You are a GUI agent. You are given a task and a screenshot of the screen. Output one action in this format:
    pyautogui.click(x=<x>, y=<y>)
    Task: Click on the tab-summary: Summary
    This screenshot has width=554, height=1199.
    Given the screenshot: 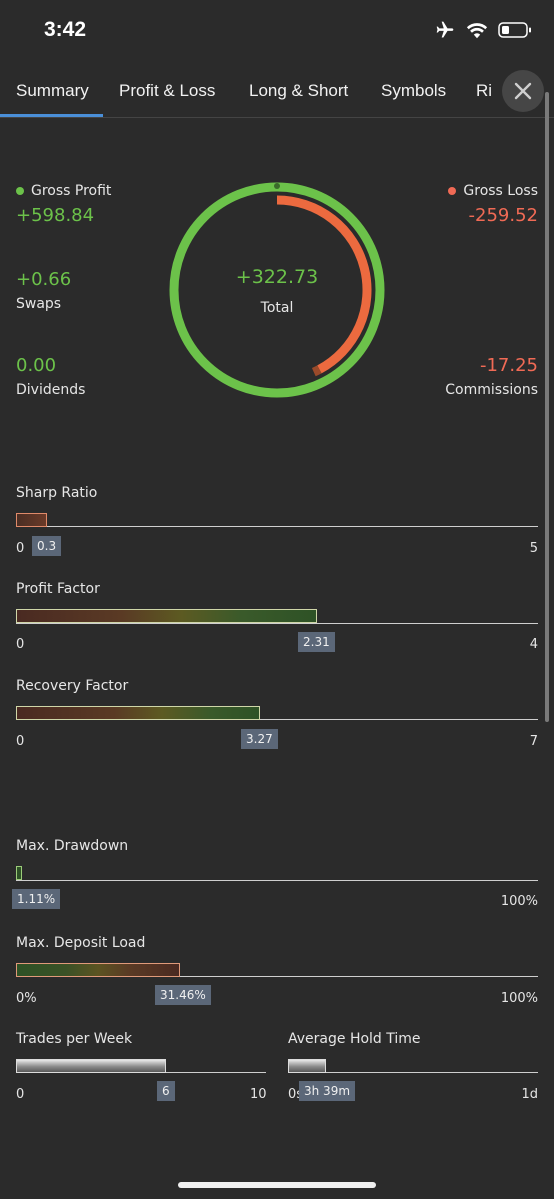 What is the action you would take?
    pyautogui.click(x=52, y=90)
    